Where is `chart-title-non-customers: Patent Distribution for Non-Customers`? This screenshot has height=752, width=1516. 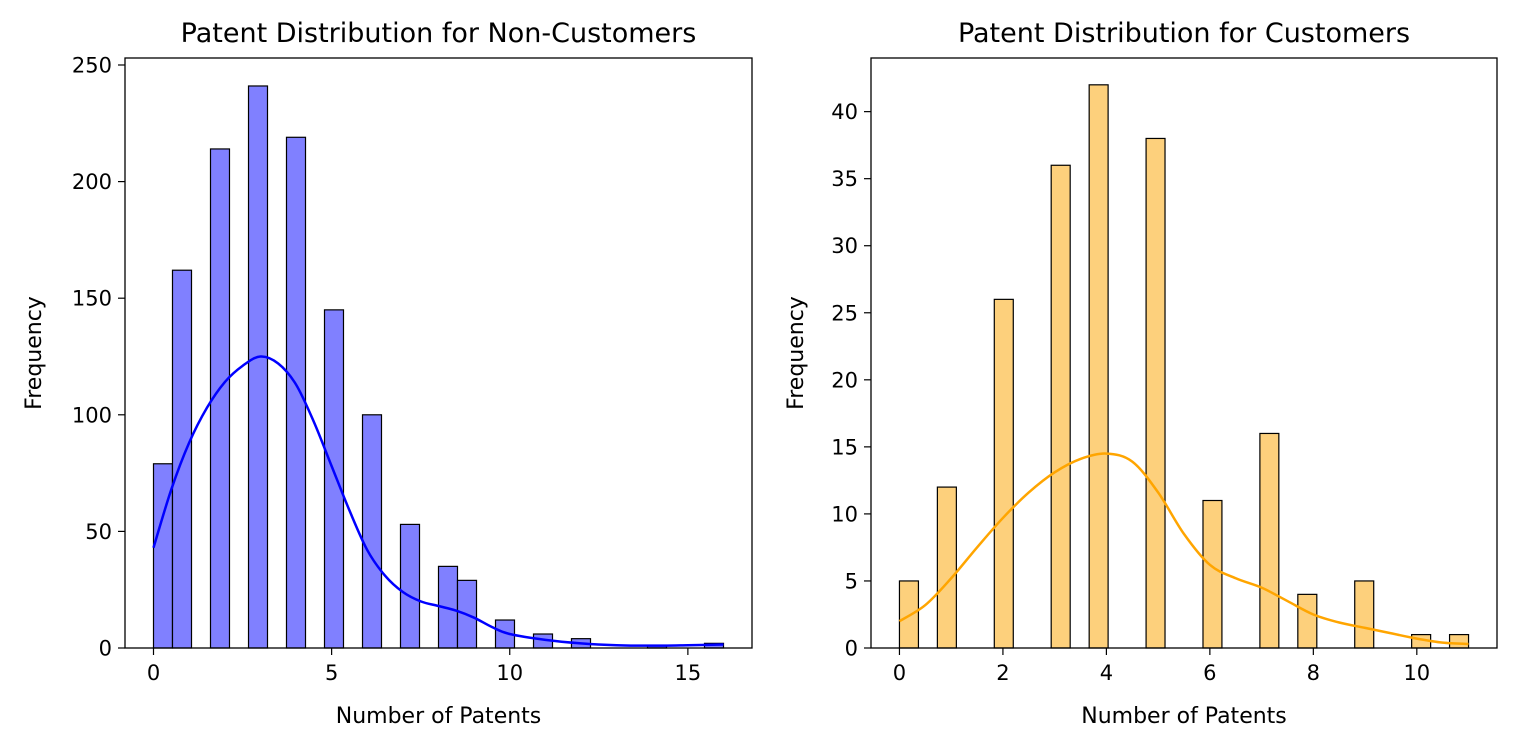 chart-title-non-customers: Patent Distribution for Non-Customers is located at coordinates (439, 33).